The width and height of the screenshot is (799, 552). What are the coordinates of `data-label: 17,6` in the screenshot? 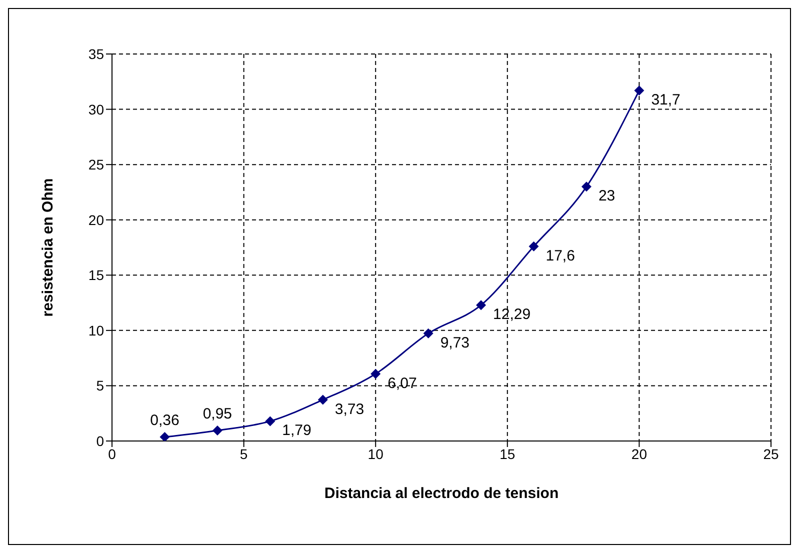 It's located at (560, 255).